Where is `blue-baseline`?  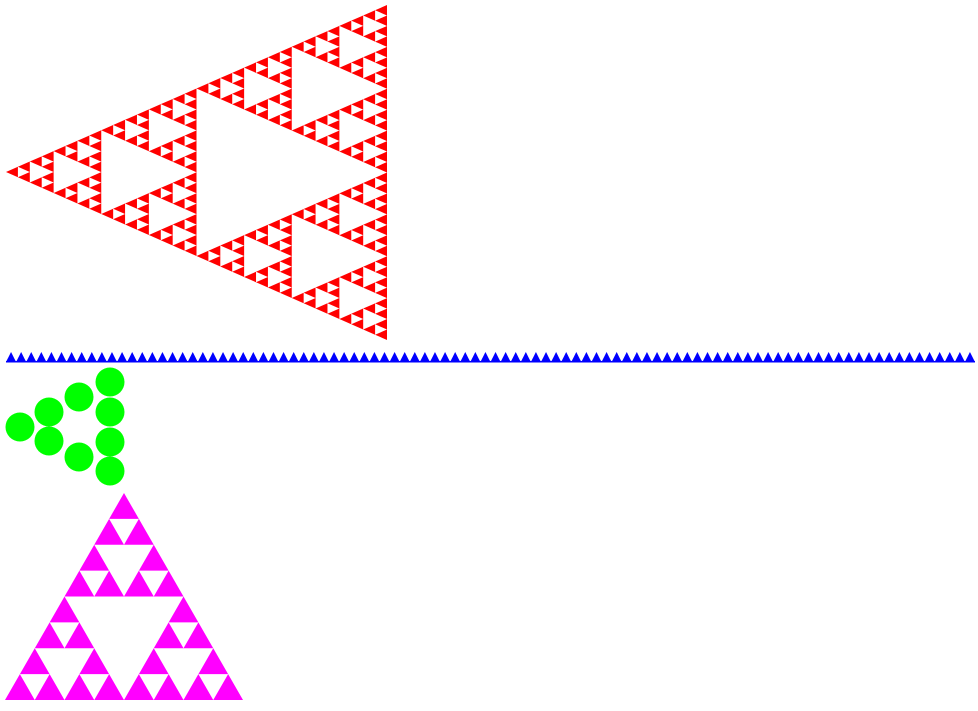 blue-baseline is located at coordinates (490, 362).